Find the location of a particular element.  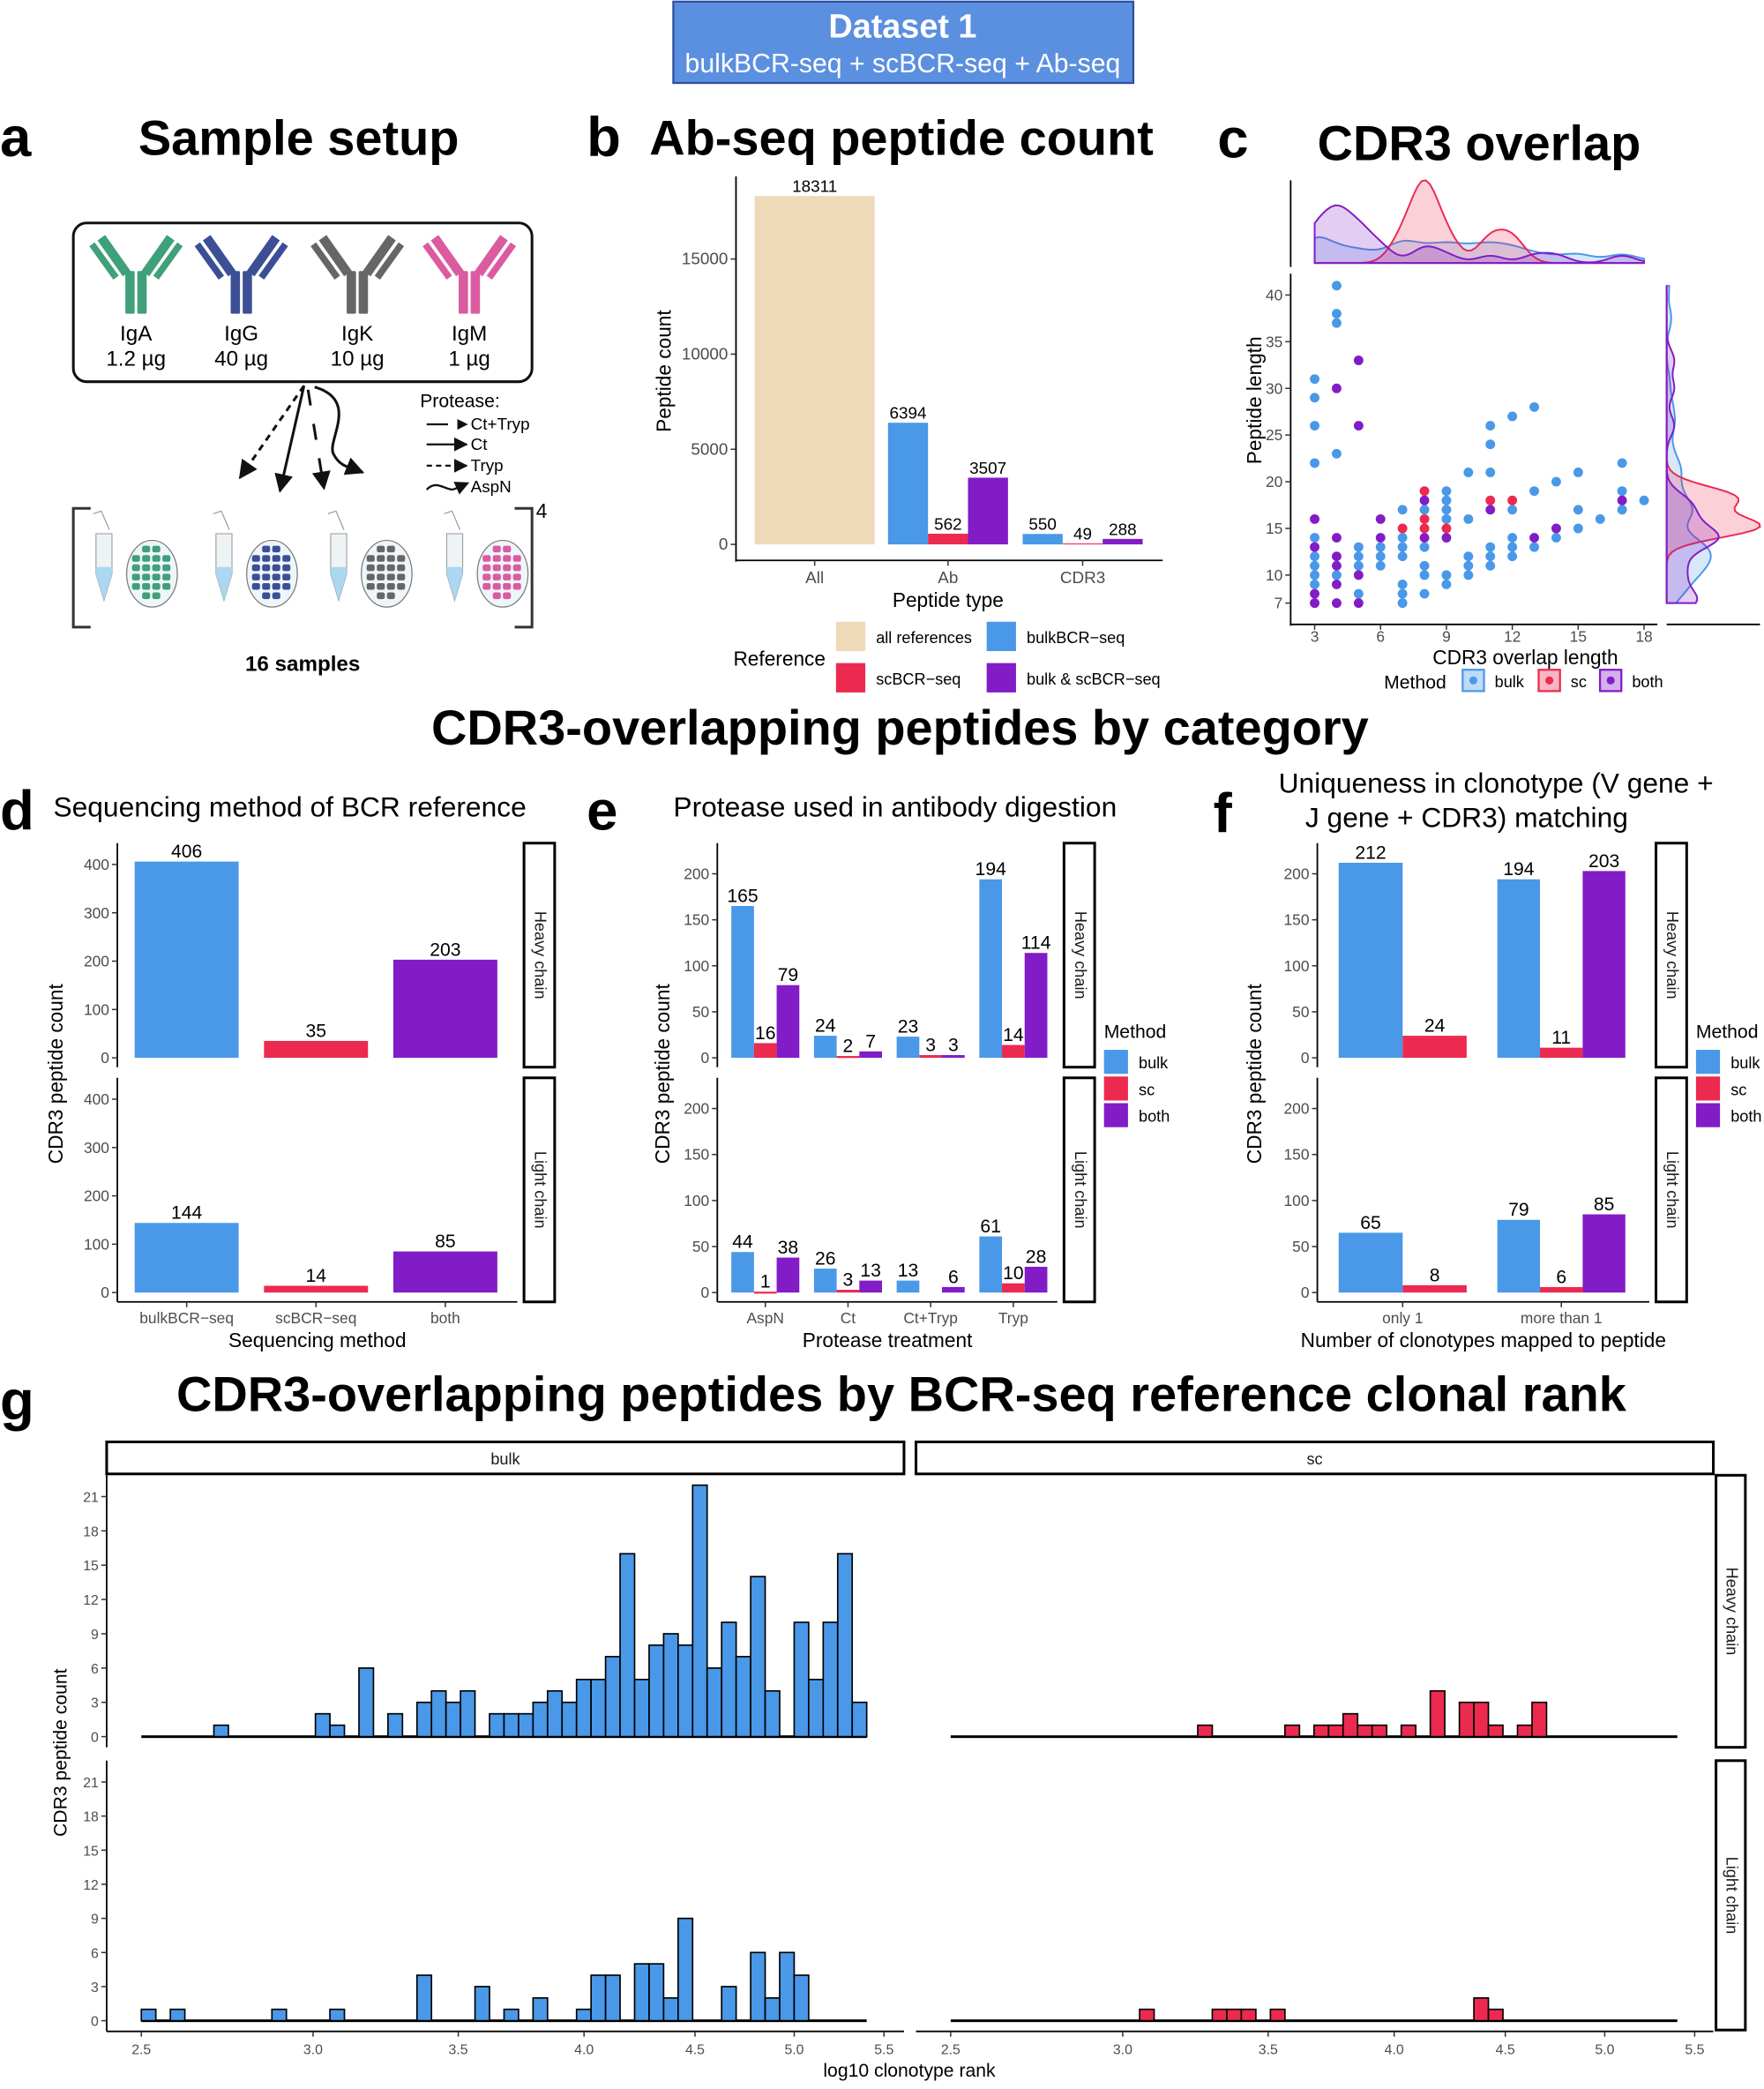

panel-c-title: CDR3 overlap is located at coordinates (1479, 143).